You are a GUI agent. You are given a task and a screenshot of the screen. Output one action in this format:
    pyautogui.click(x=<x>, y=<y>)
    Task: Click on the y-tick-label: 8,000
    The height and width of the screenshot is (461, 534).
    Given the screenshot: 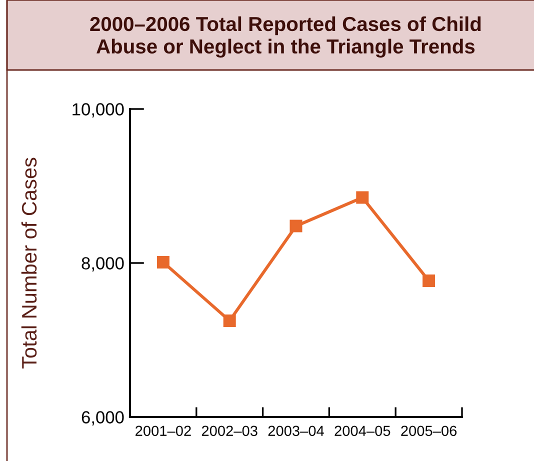 What is the action you would take?
    pyautogui.click(x=103, y=264)
    